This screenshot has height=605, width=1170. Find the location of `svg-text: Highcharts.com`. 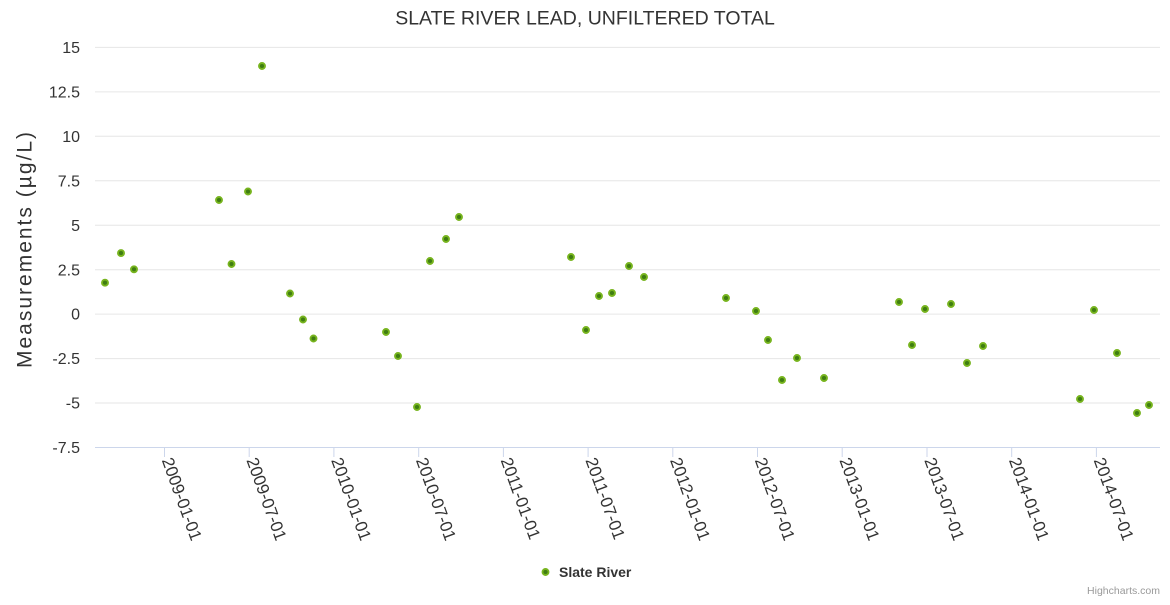

svg-text: Highcharts.com is located at coordinates (1123, 591).